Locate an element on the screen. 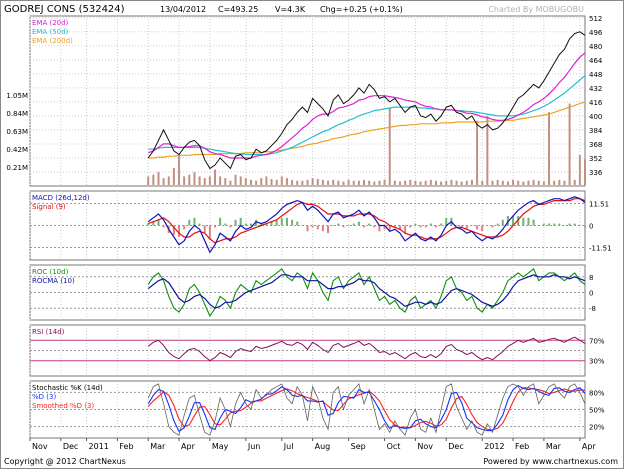 The height and width of the screenshot is (469, 624). rsi-legend-0: RSI (14d) is located at coordinates (48, 332).